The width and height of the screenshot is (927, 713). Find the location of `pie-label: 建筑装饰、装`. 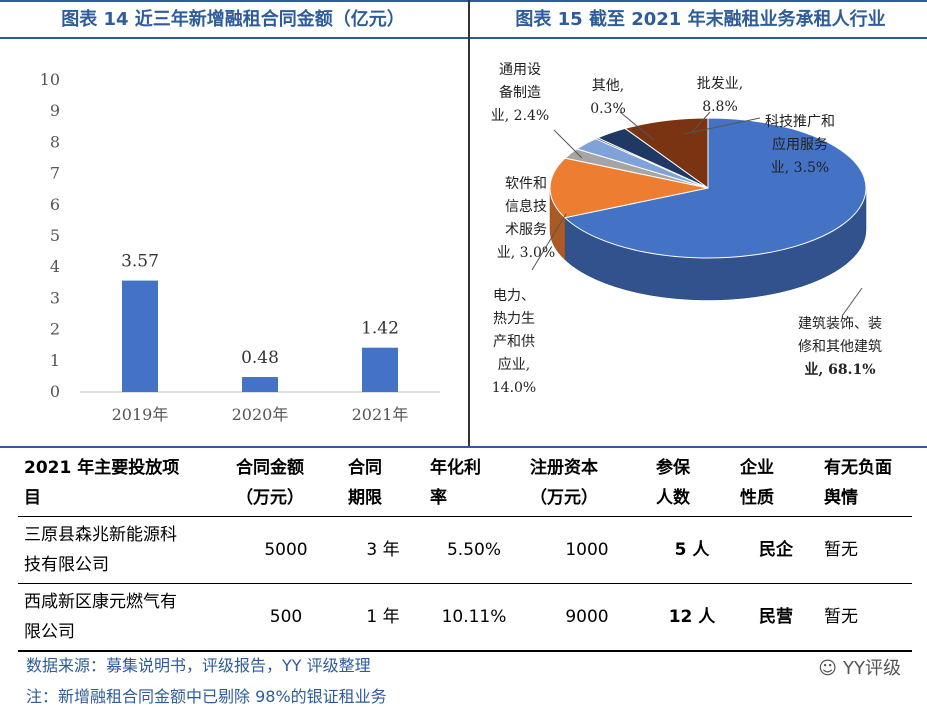

pie-label: 建筑装饰、装 is located at coordinates (840, 324).